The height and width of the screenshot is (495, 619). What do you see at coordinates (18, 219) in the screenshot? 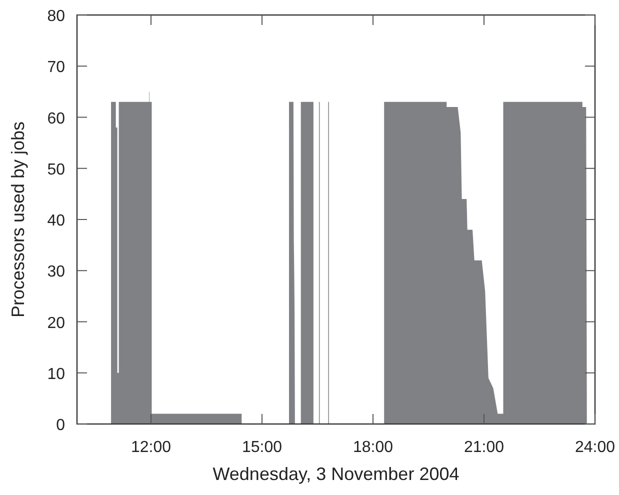
I see `y-axis-title: Processors used by jobs` at bounding box center [18, 219].